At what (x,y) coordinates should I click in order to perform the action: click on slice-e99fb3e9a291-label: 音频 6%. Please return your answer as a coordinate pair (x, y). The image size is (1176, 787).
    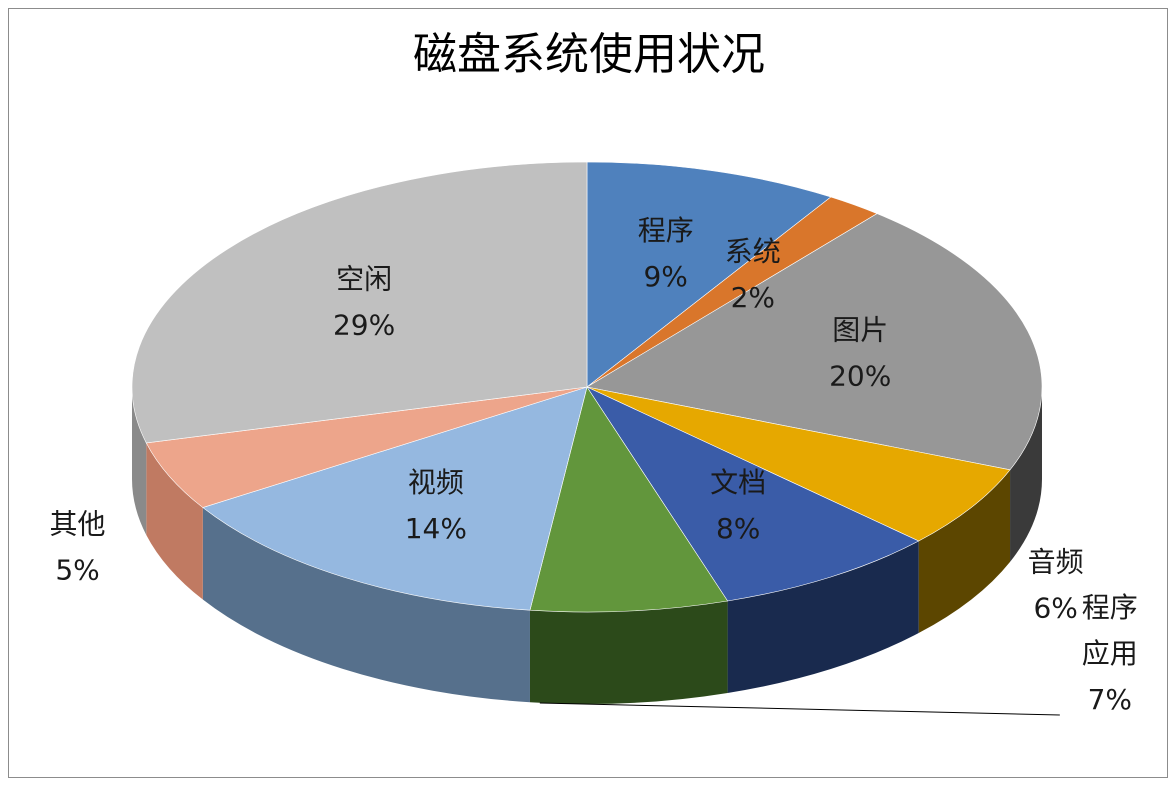
    Looking at the image, I should click on (1056, 585).